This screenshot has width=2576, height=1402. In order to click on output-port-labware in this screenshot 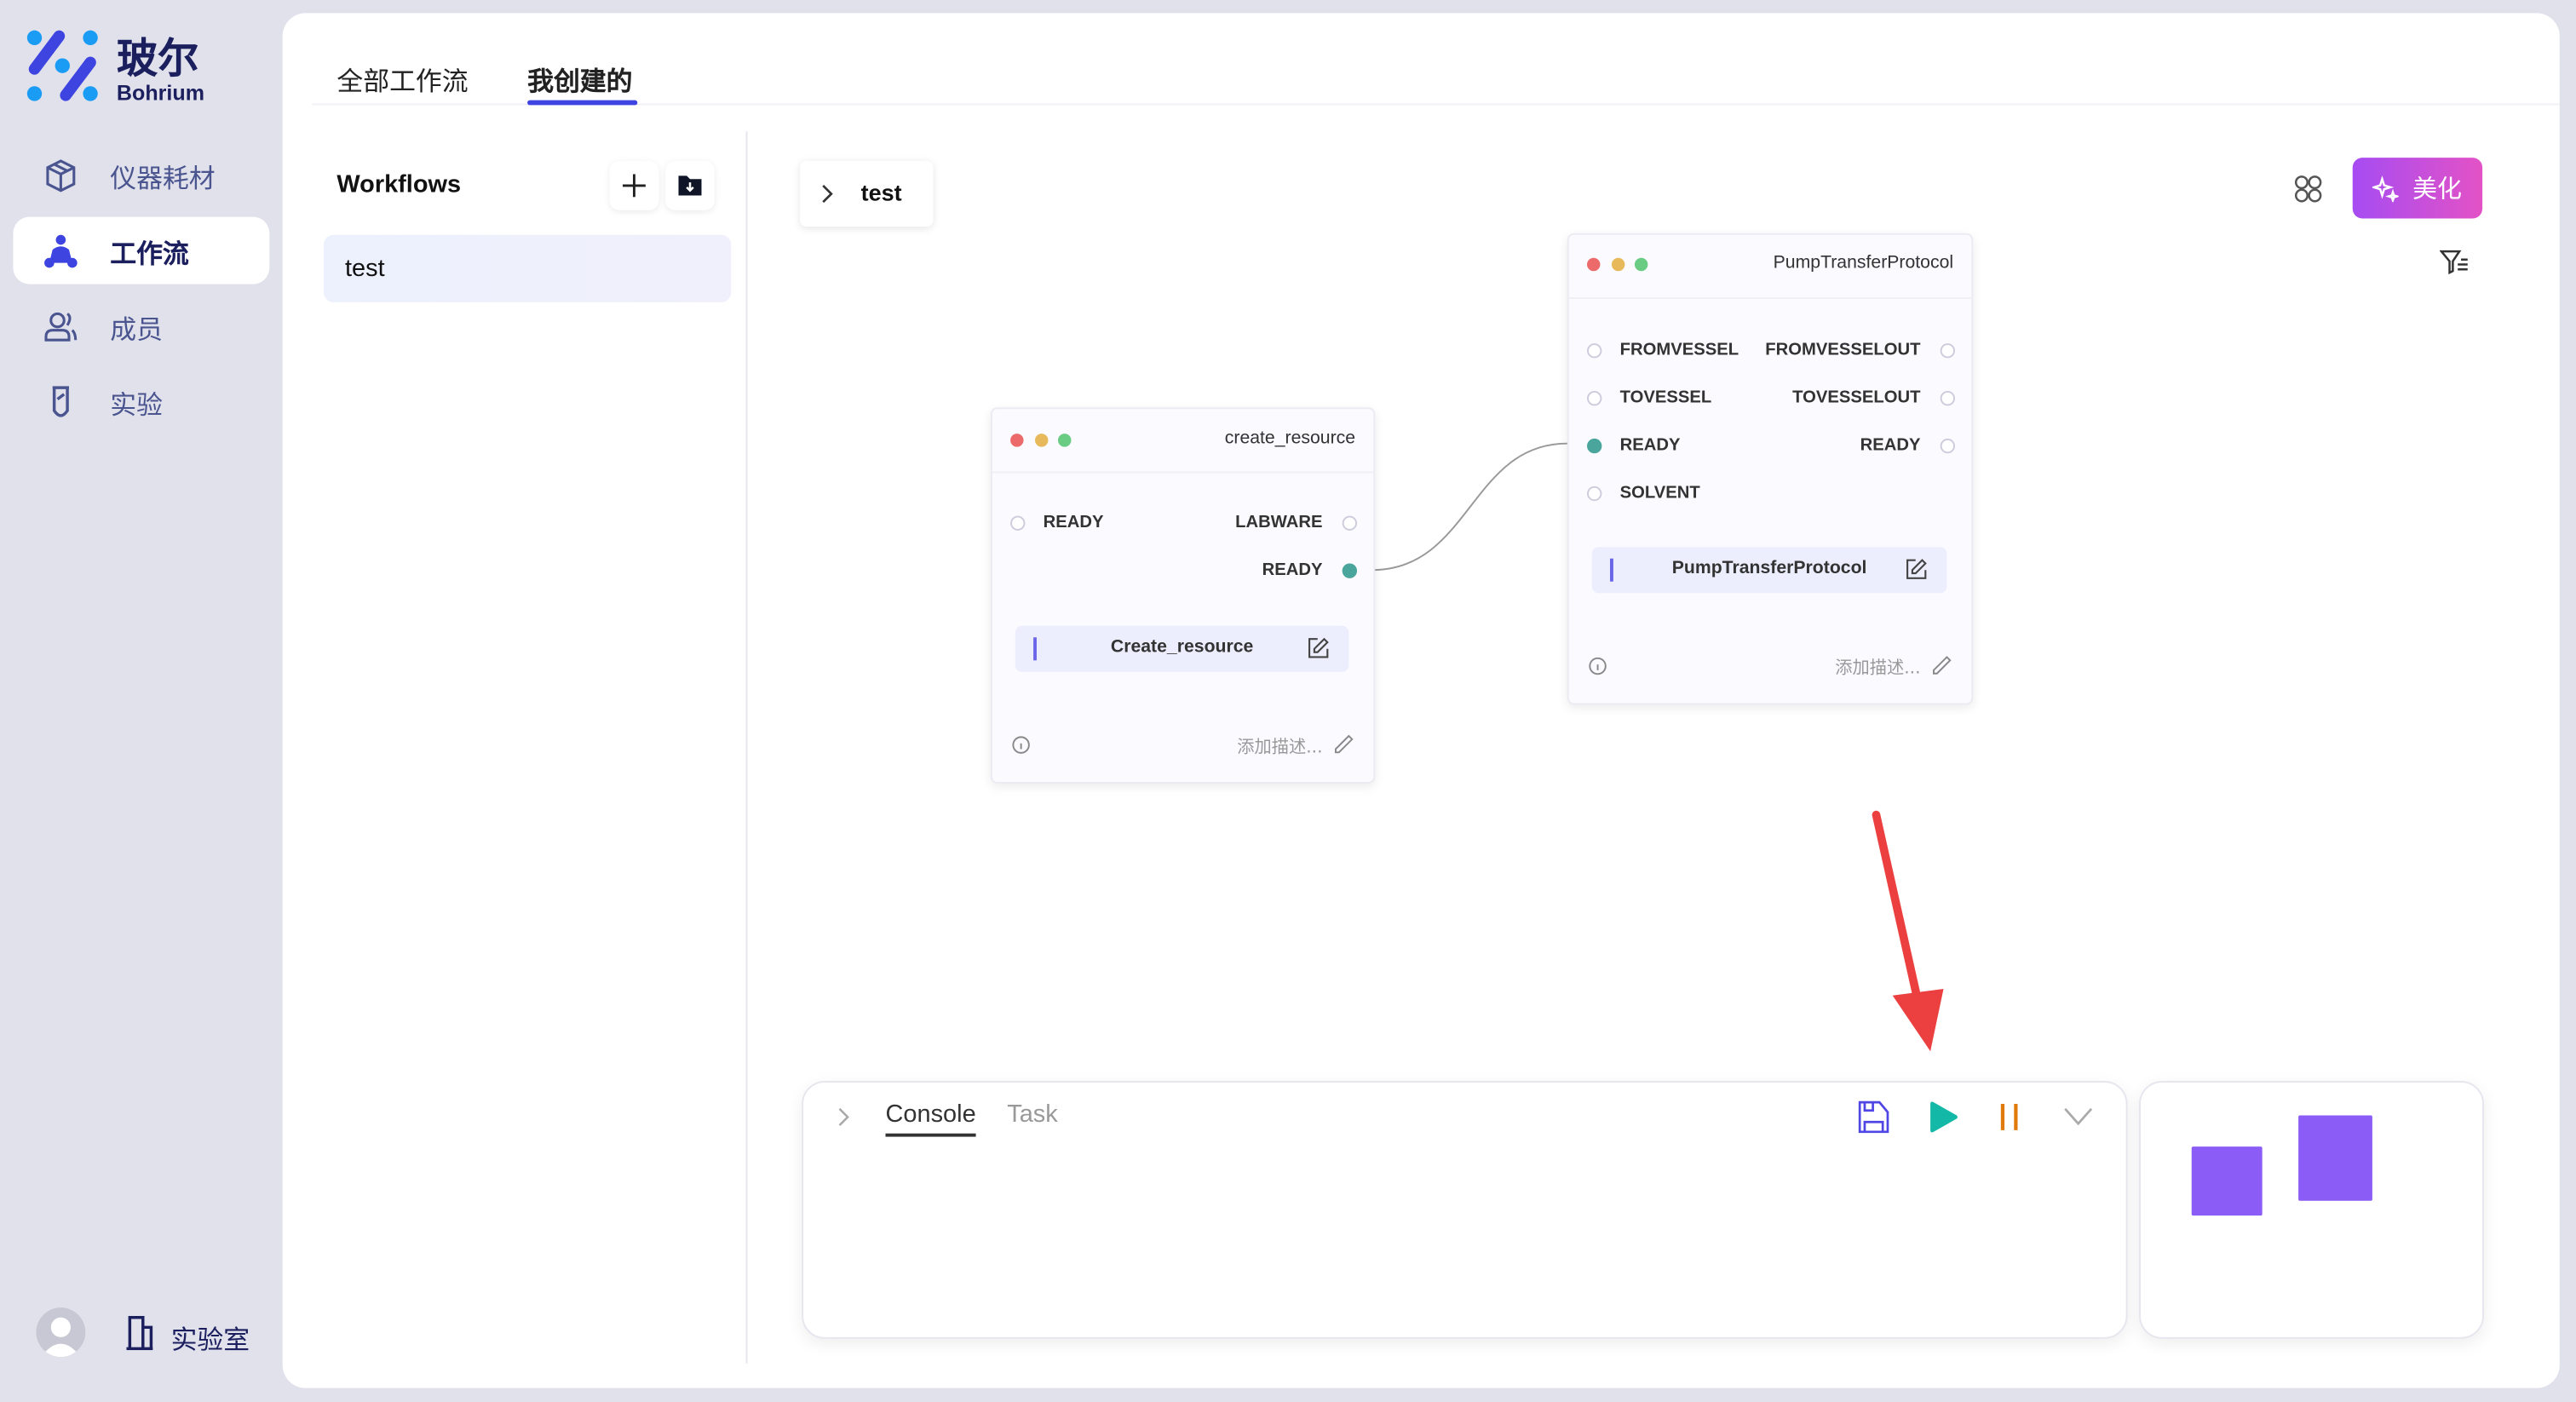, I will do `click(1350, 523)`.